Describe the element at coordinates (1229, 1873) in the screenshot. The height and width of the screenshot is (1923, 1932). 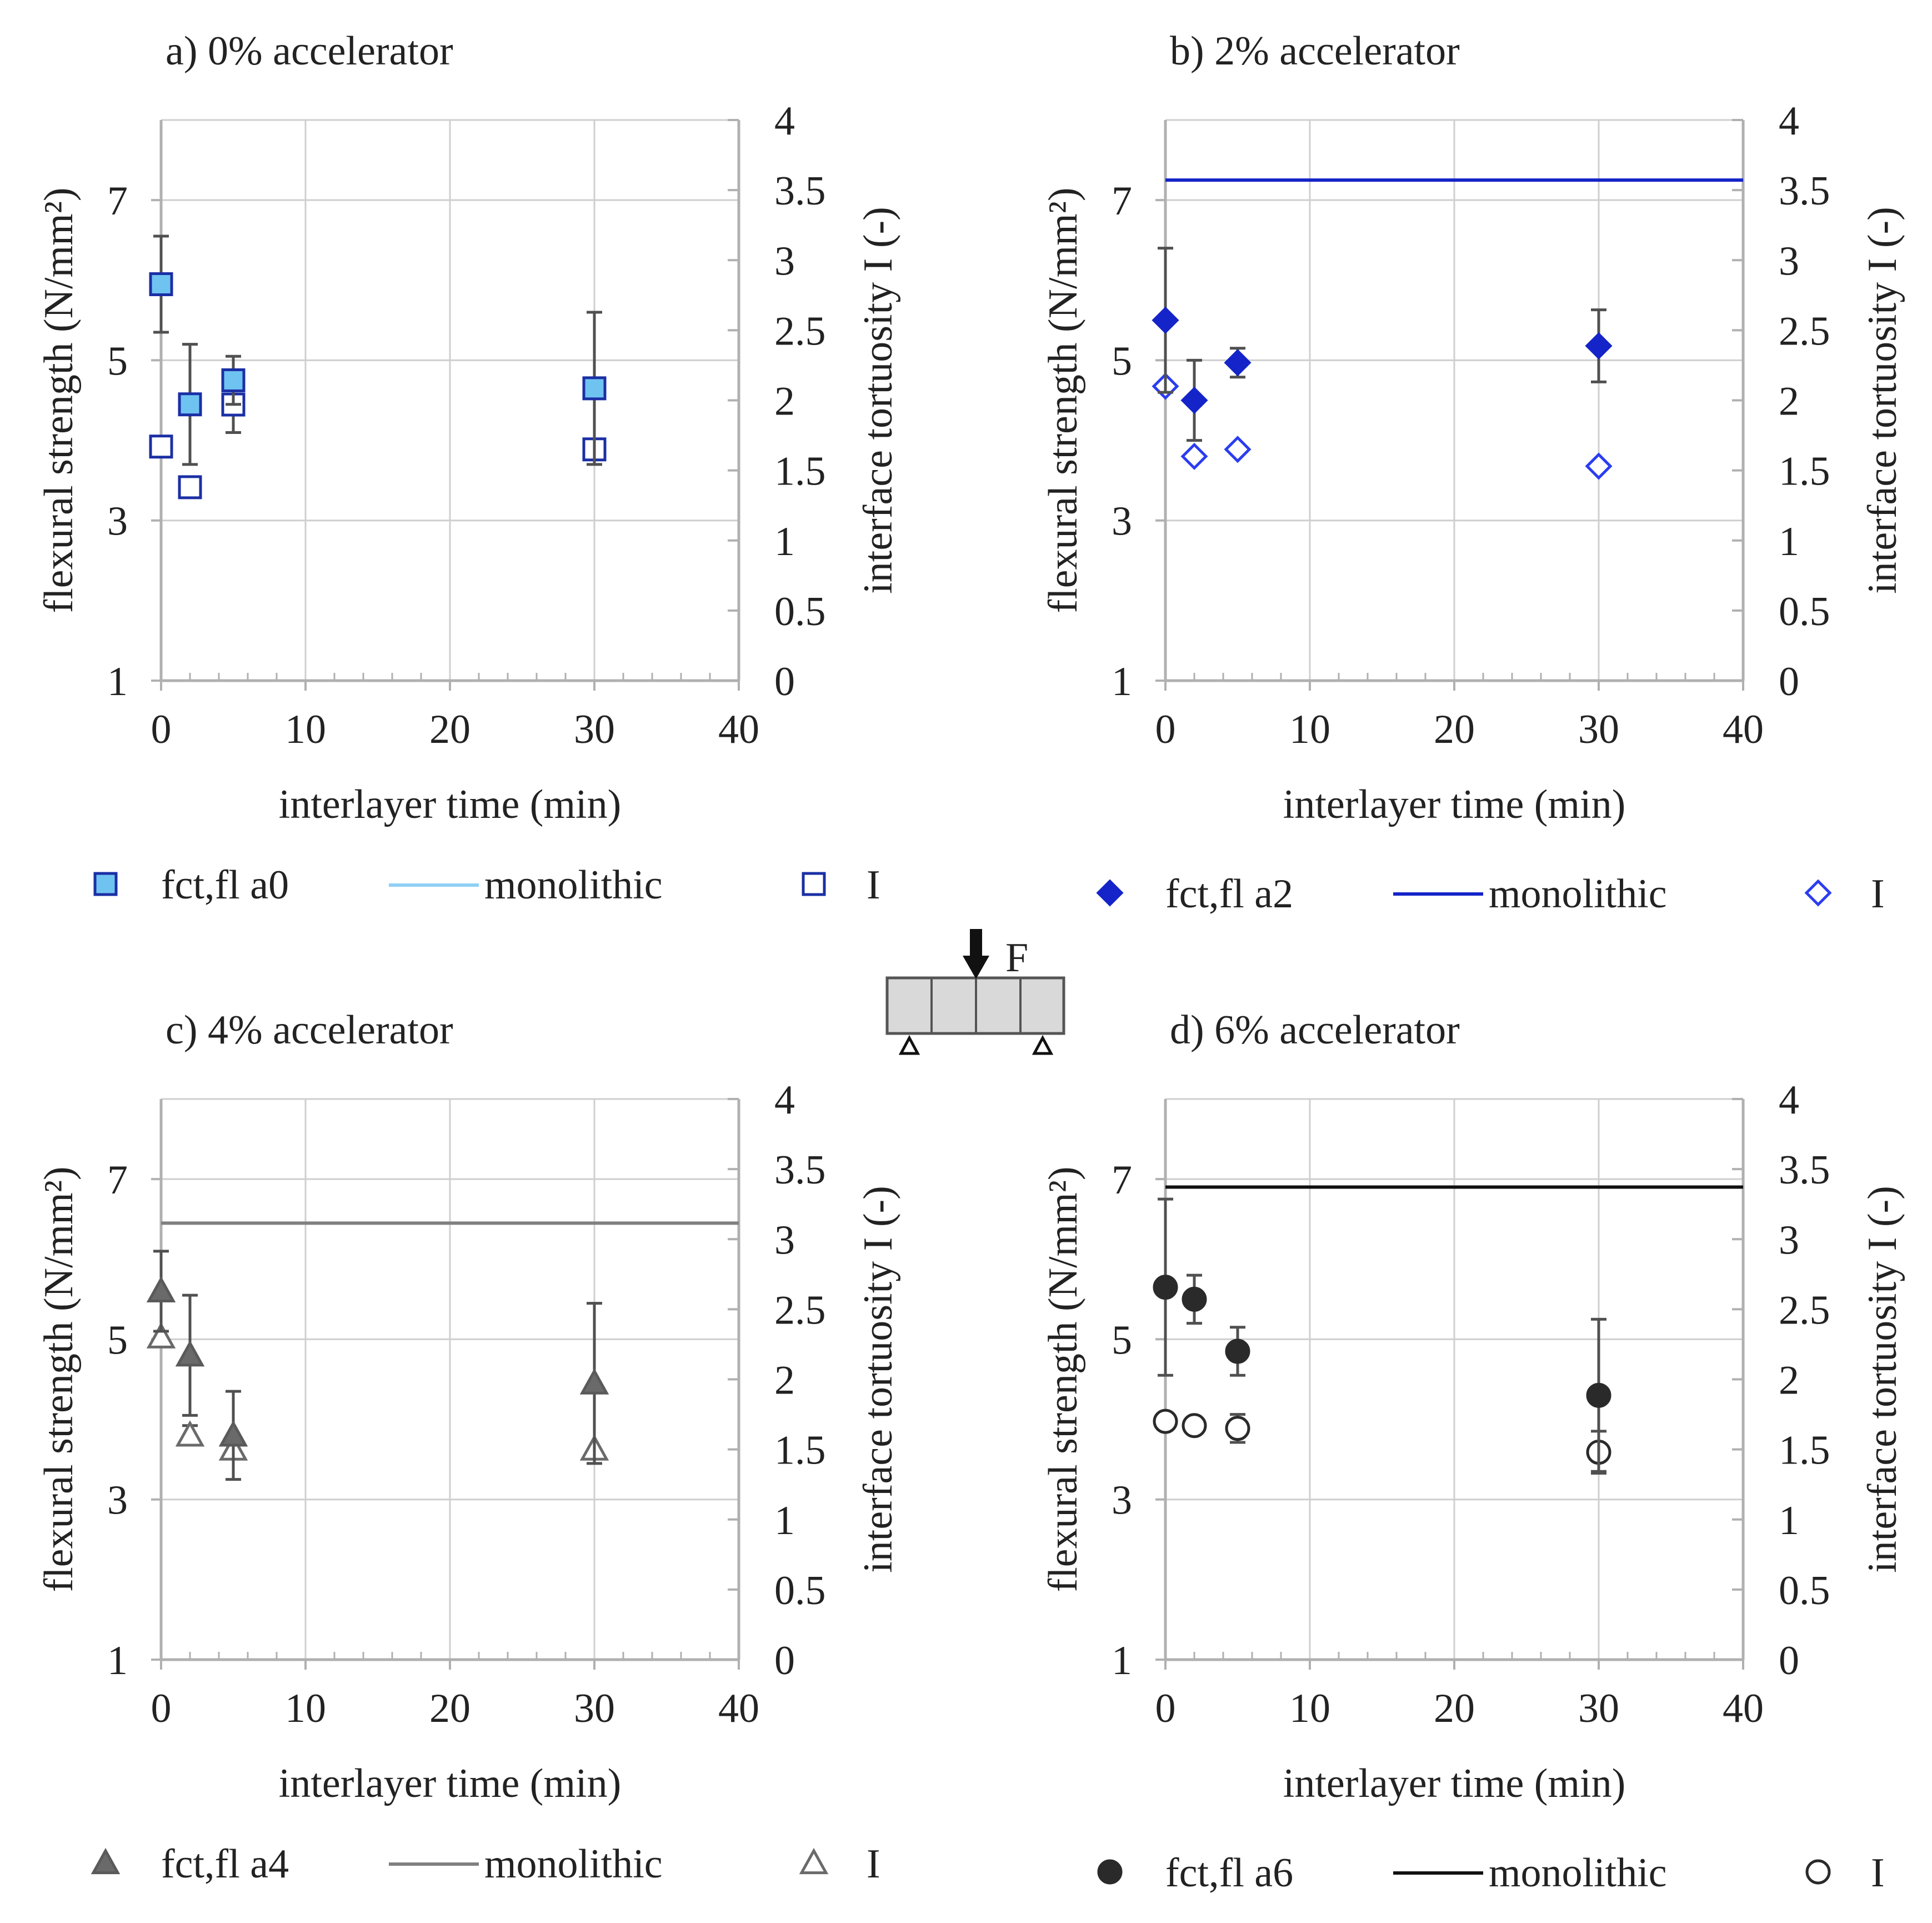
I see `legend-strength-label: fct,fl a6` at that location.